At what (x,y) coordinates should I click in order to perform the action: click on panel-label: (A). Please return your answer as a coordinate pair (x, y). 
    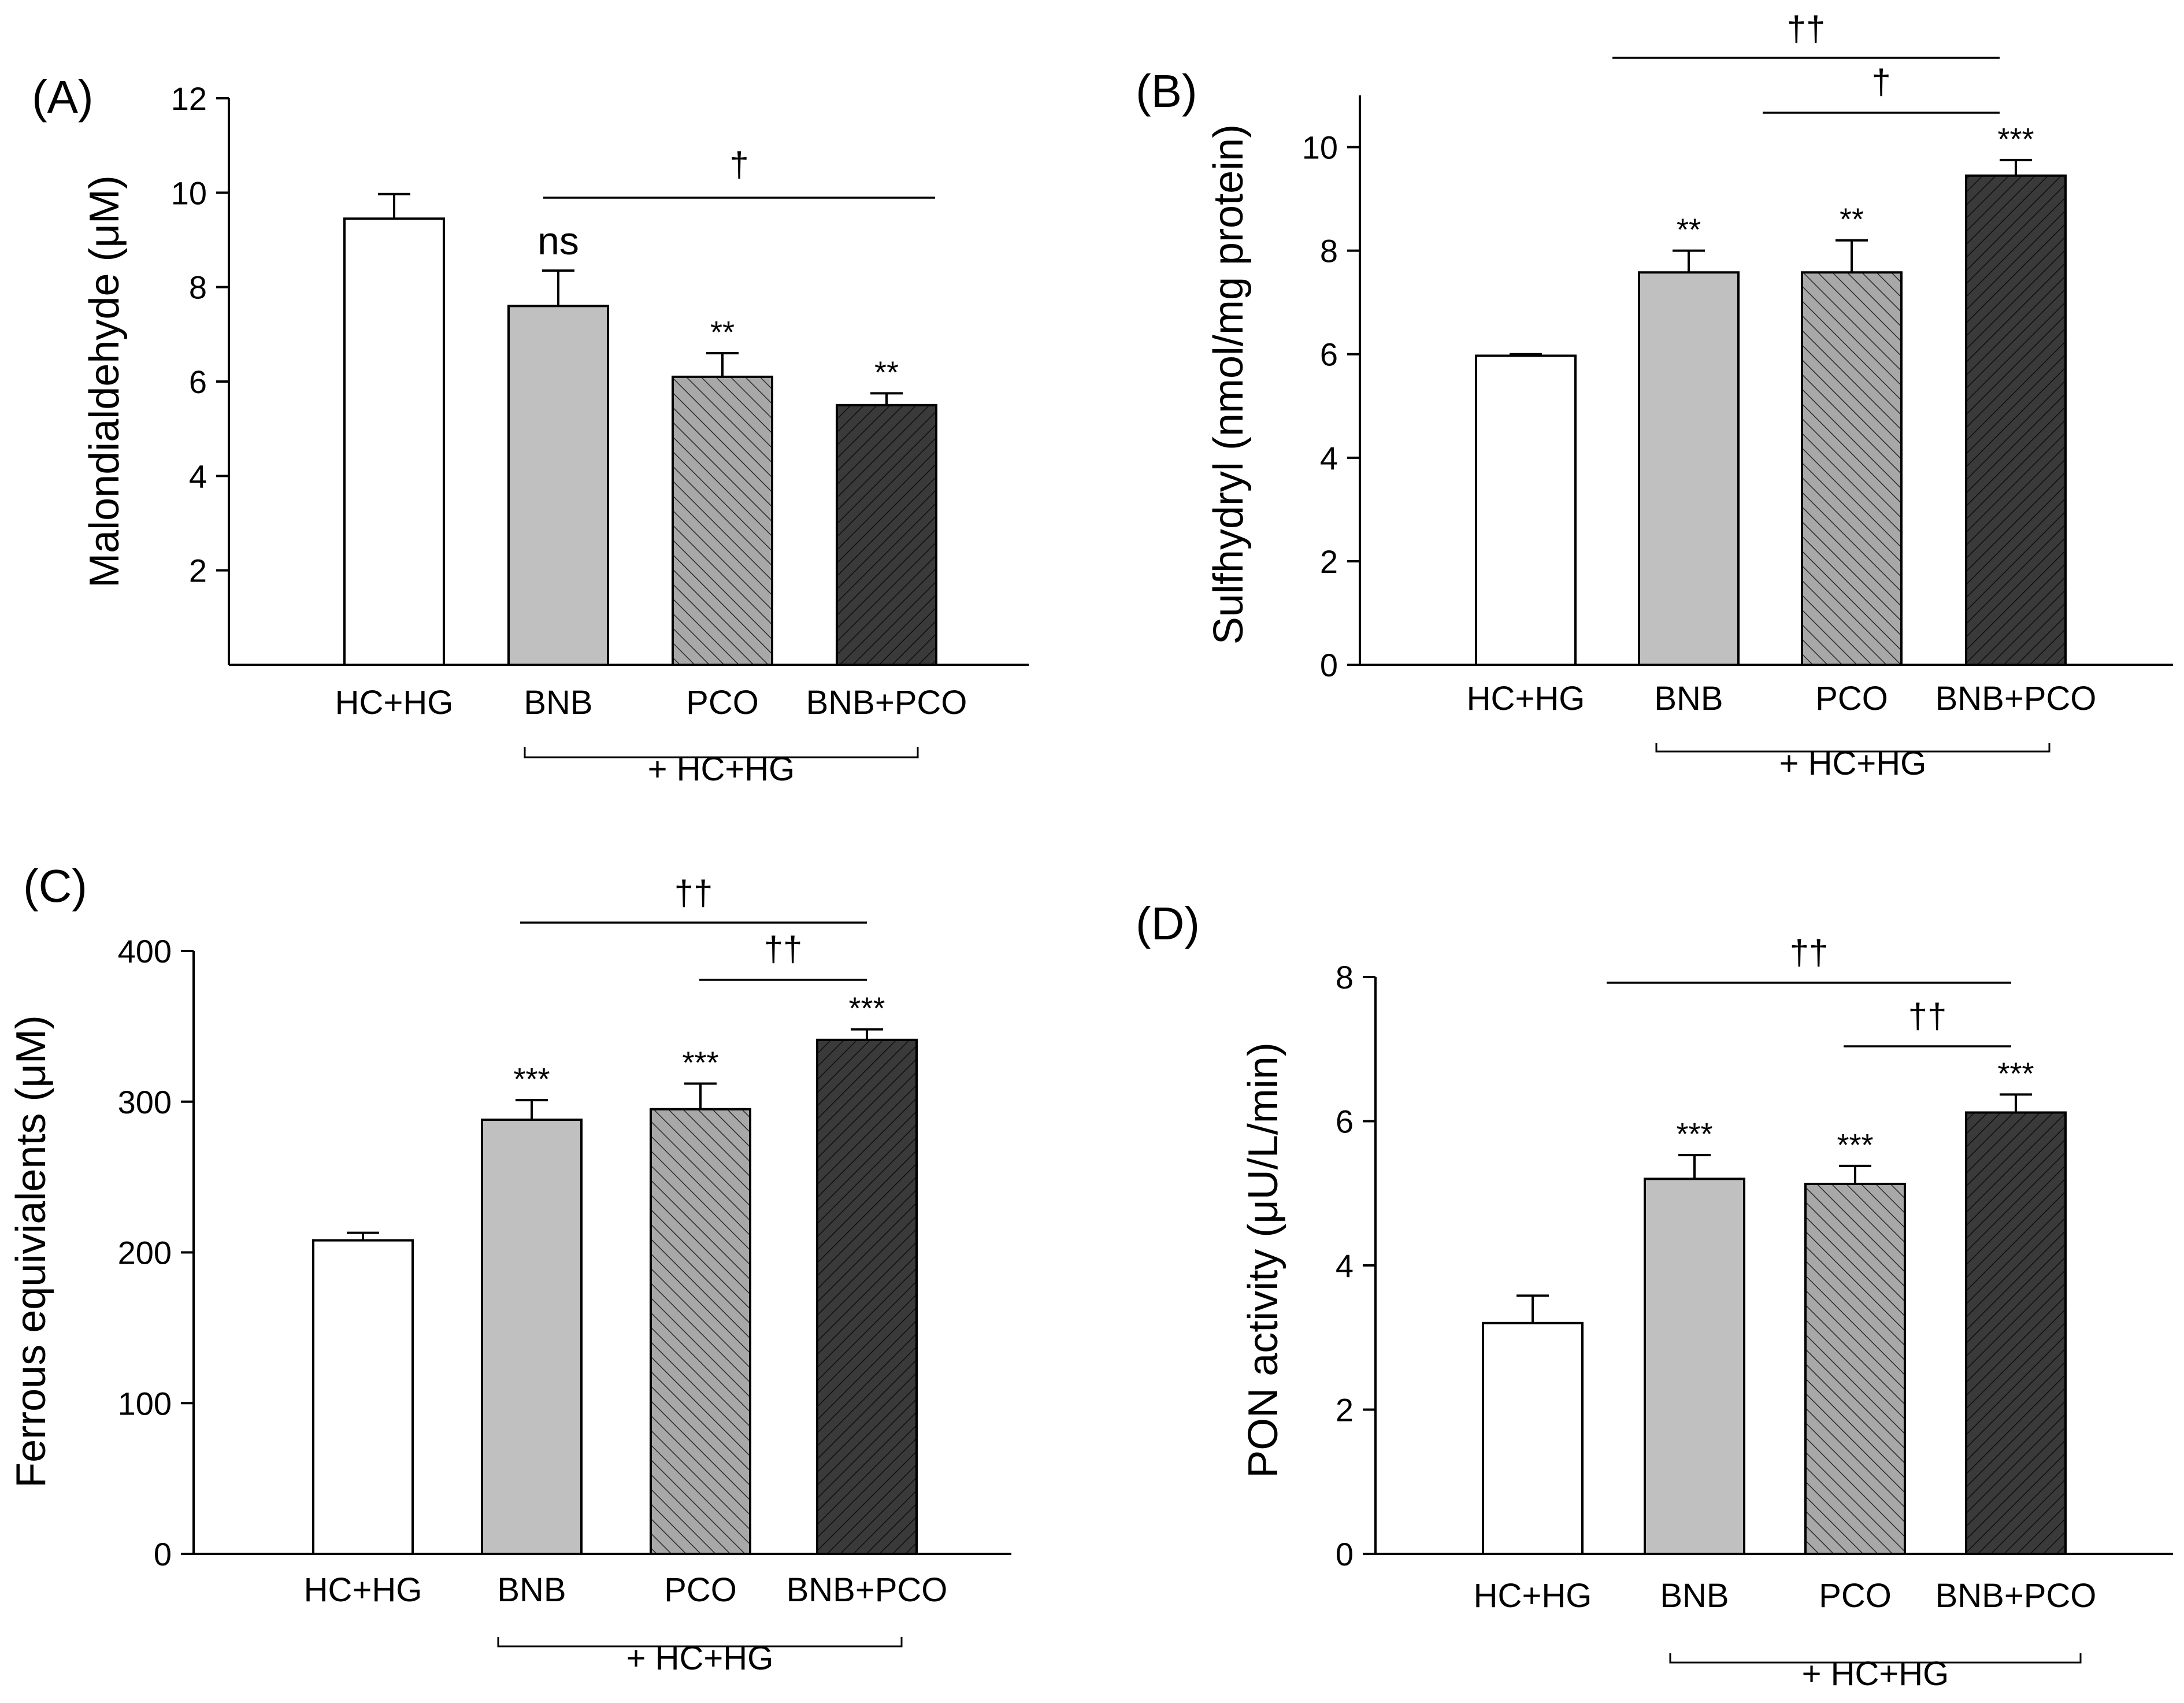
    Looking at the image, I should click on (63, 97).